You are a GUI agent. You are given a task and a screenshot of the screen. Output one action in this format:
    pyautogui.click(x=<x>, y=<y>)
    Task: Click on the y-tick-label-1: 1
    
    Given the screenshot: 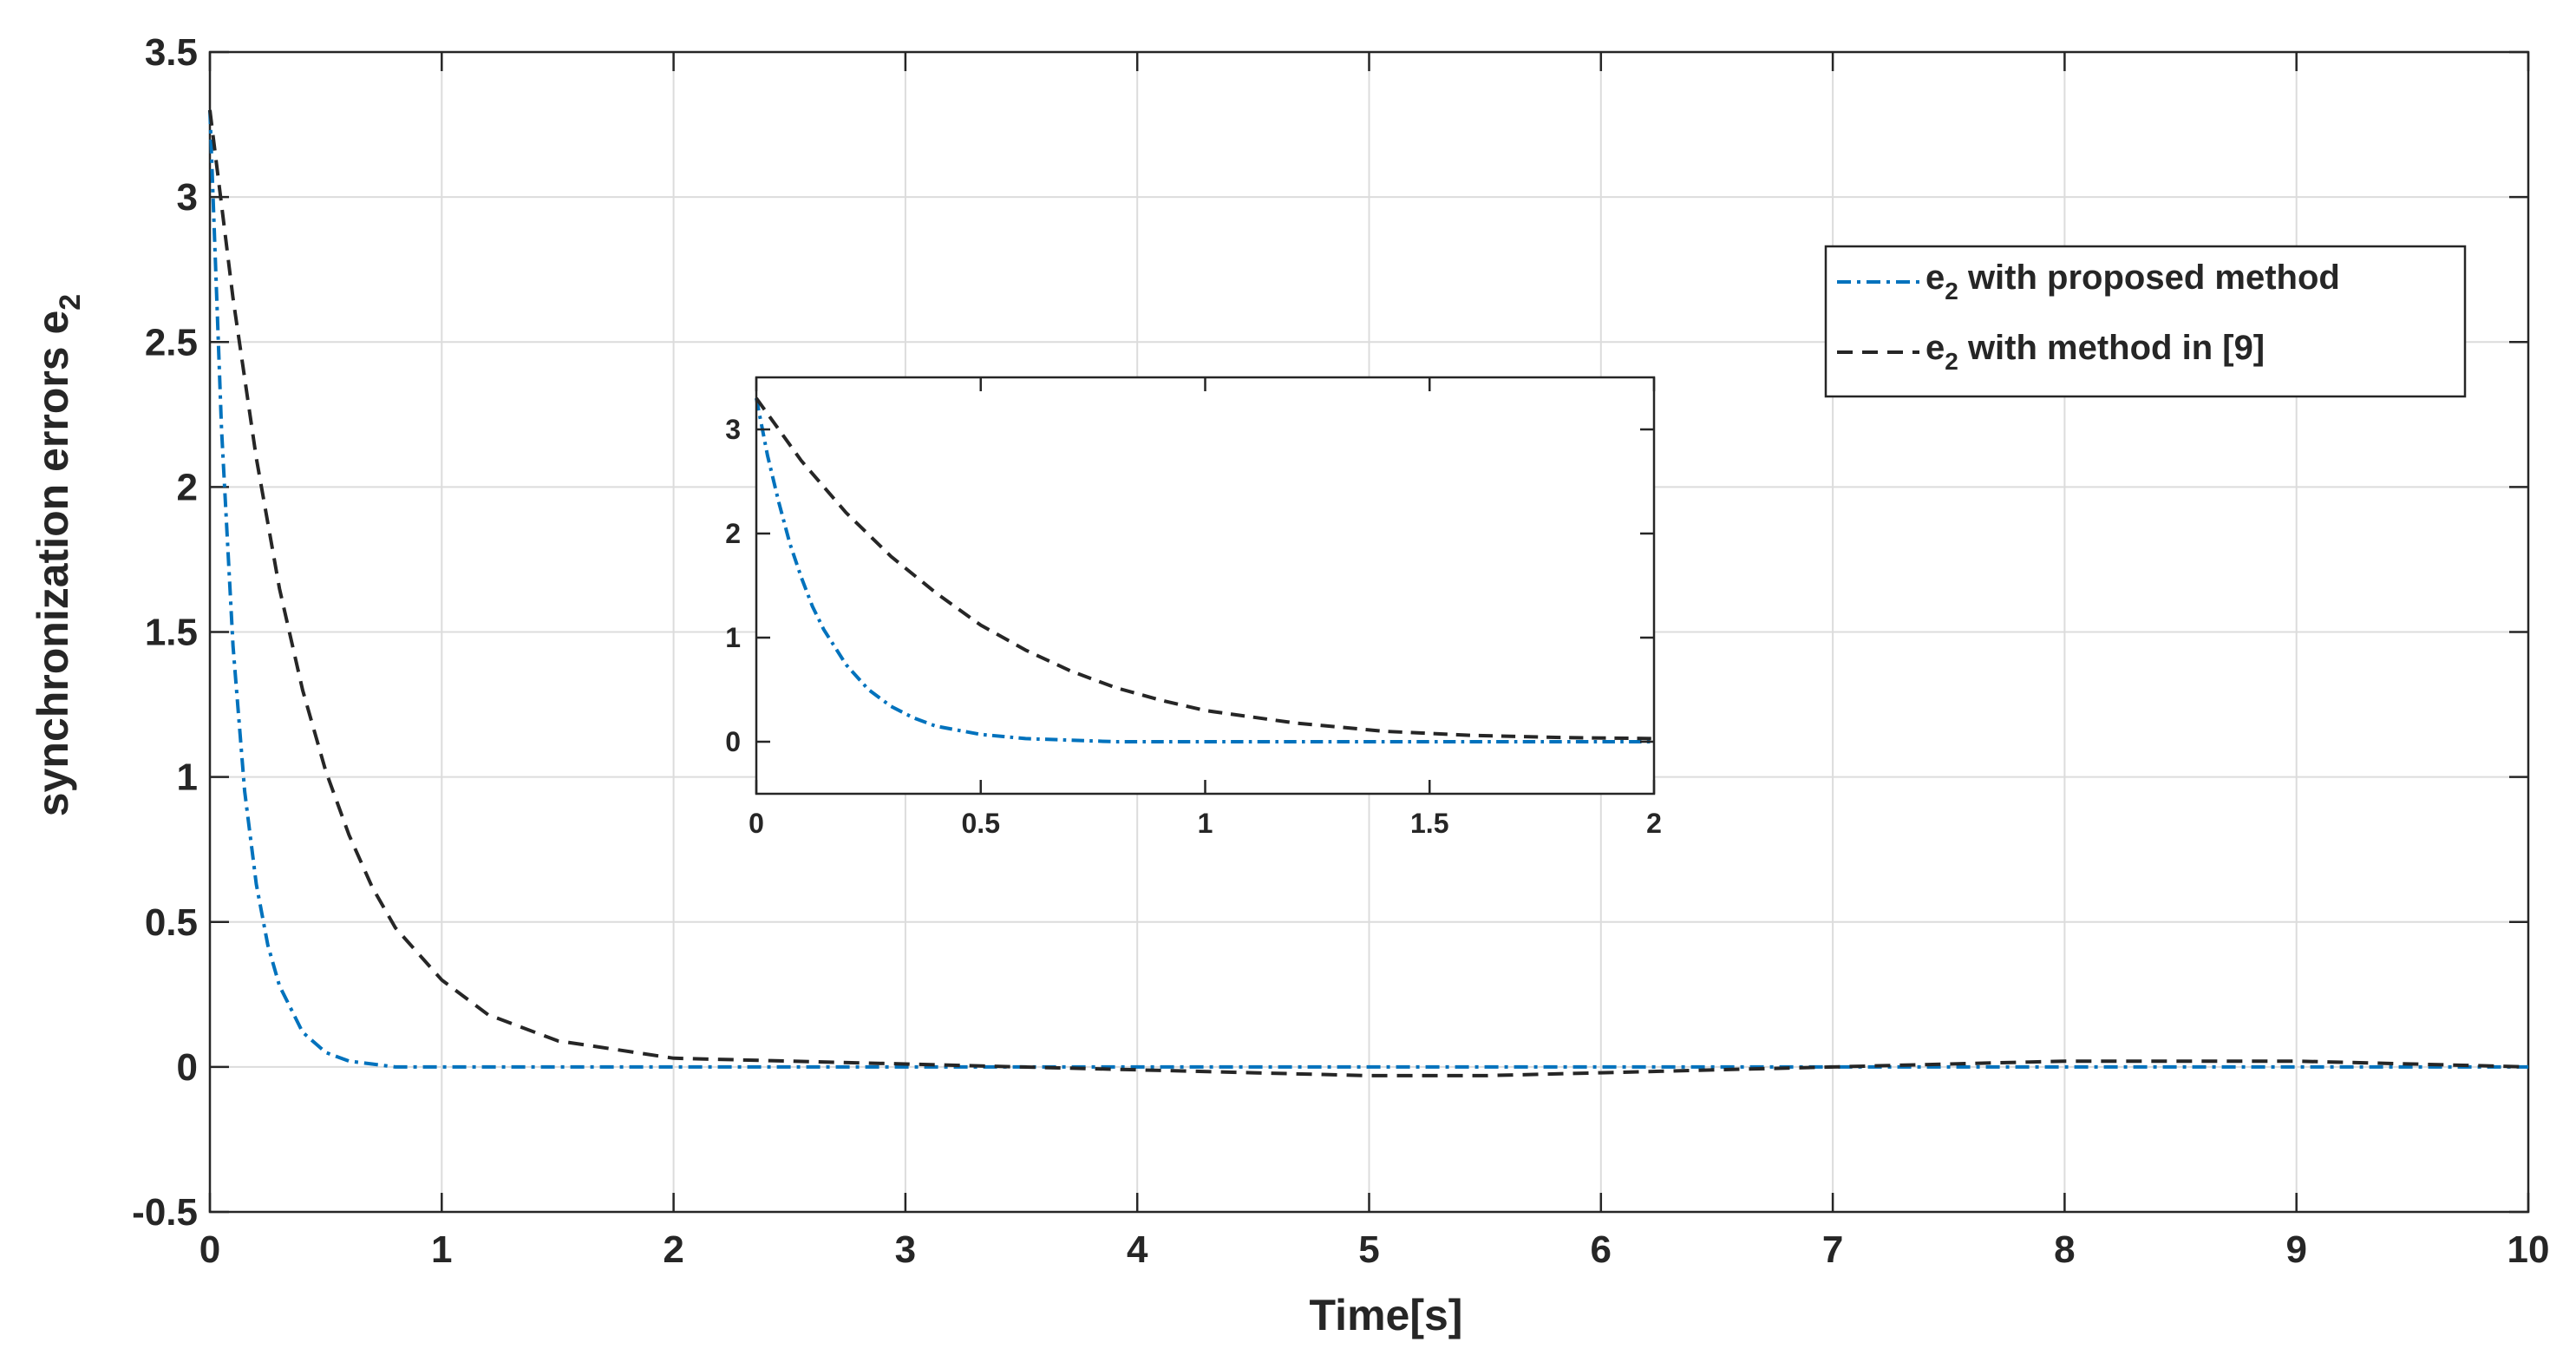 What is the action you would take?
    pyautogui.click(x=733, y=637)
    